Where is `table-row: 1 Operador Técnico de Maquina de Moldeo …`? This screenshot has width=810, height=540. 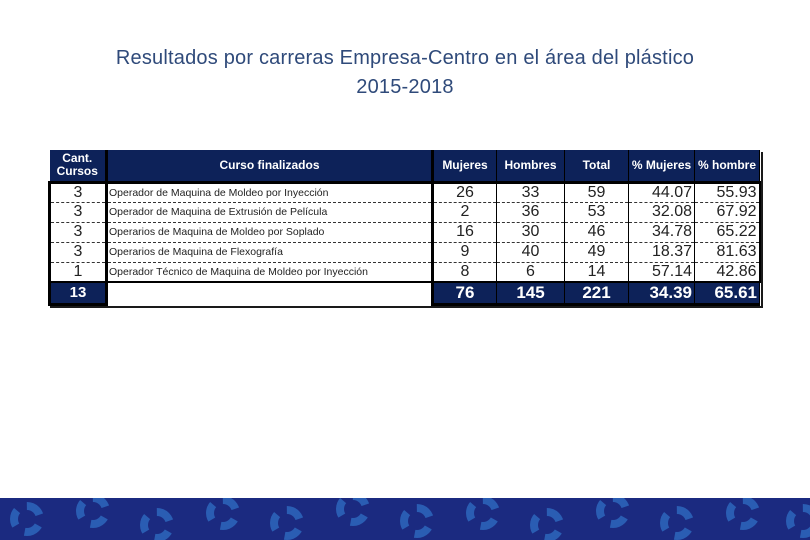 table-row: 1 Operador Técnico de Maquina de Moldeo … is located at coordinates (404, 272).